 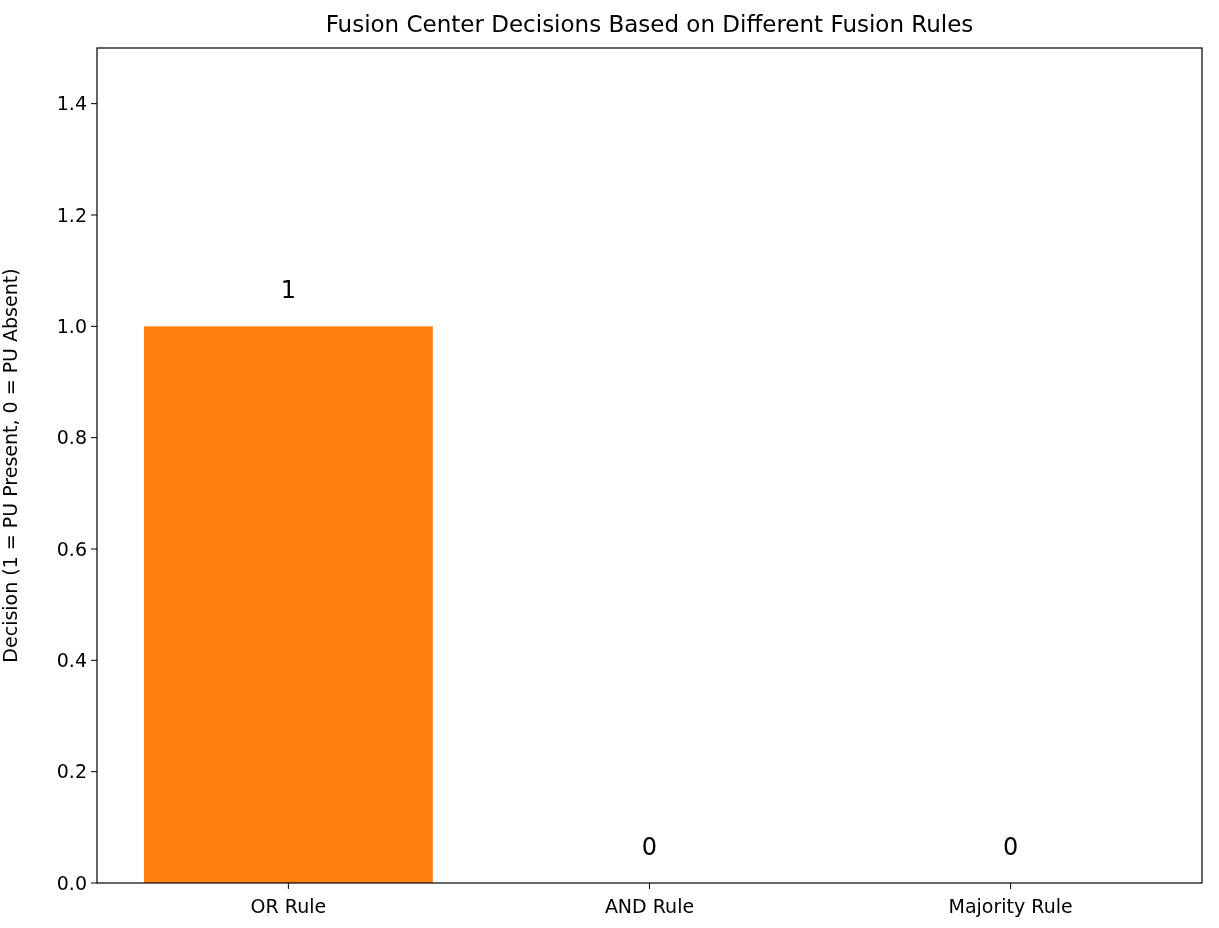 What do you see at coordinates (71, 882) in the screenshot?
I see `y-tick-label: 0.0` at bounding box center [71, 882].